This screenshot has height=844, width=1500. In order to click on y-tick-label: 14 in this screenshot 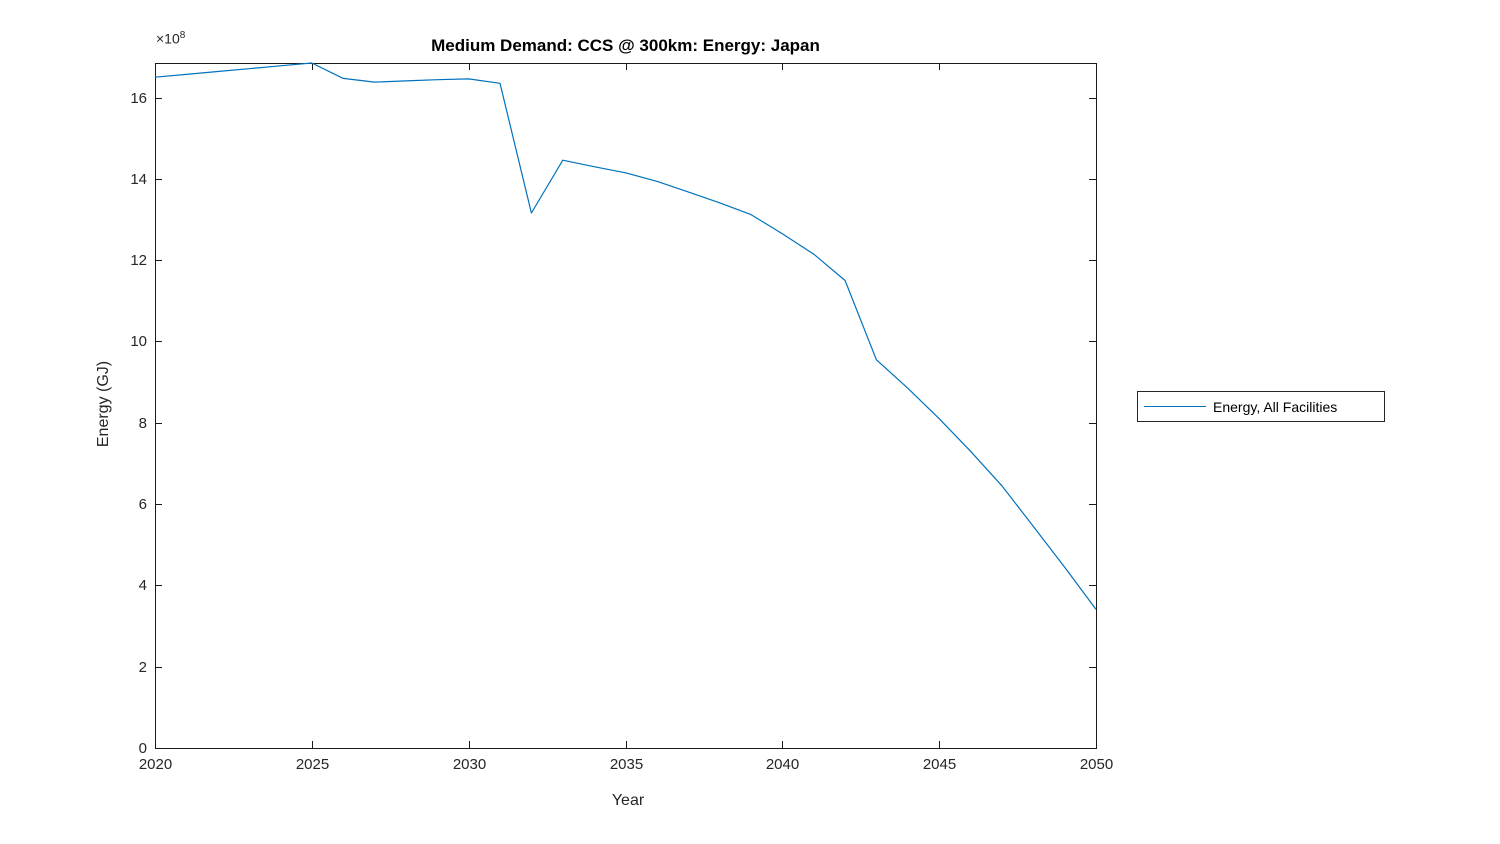, I will do `click(138, 179)`.